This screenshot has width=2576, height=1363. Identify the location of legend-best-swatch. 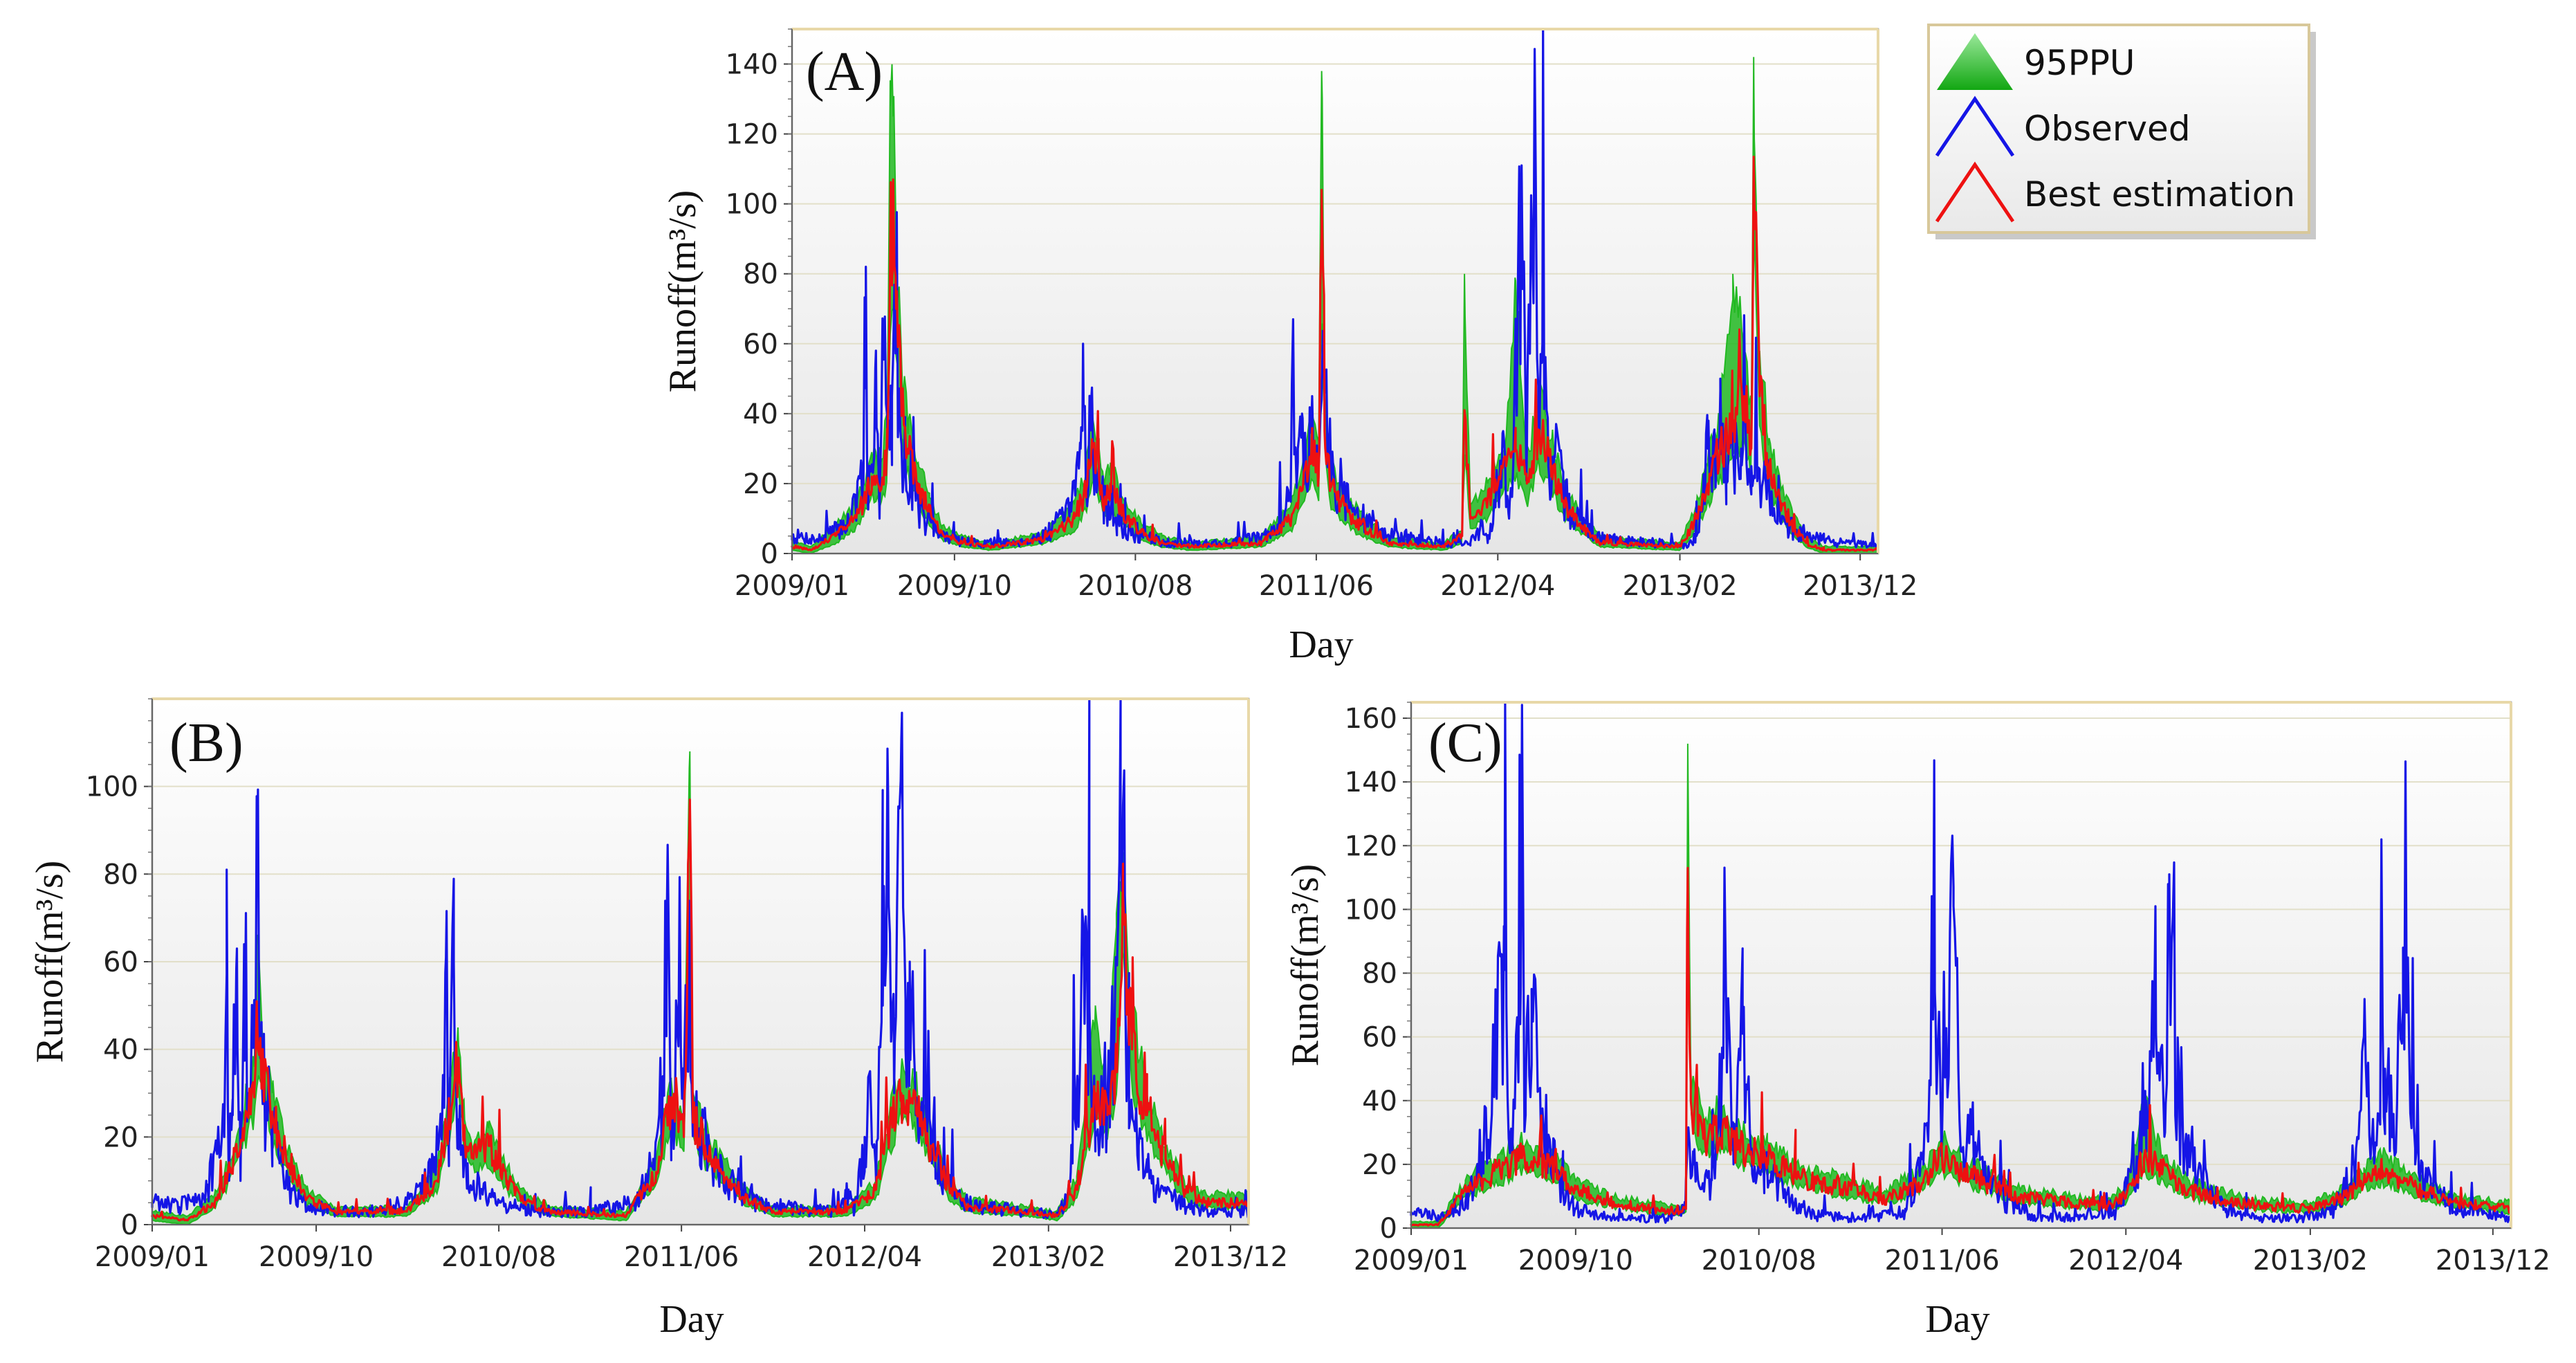
(1975, 192).